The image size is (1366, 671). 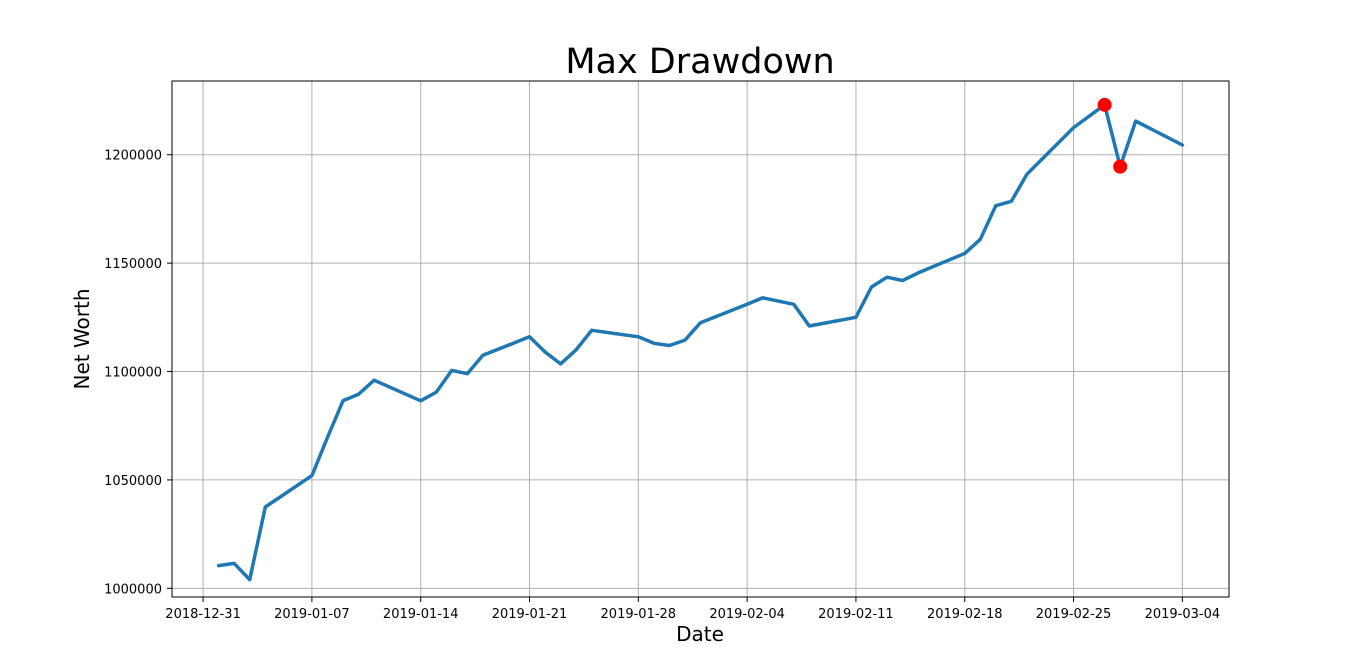 I want to click on x-tick-label: 2019-01-28, so click(x=639, y=614).